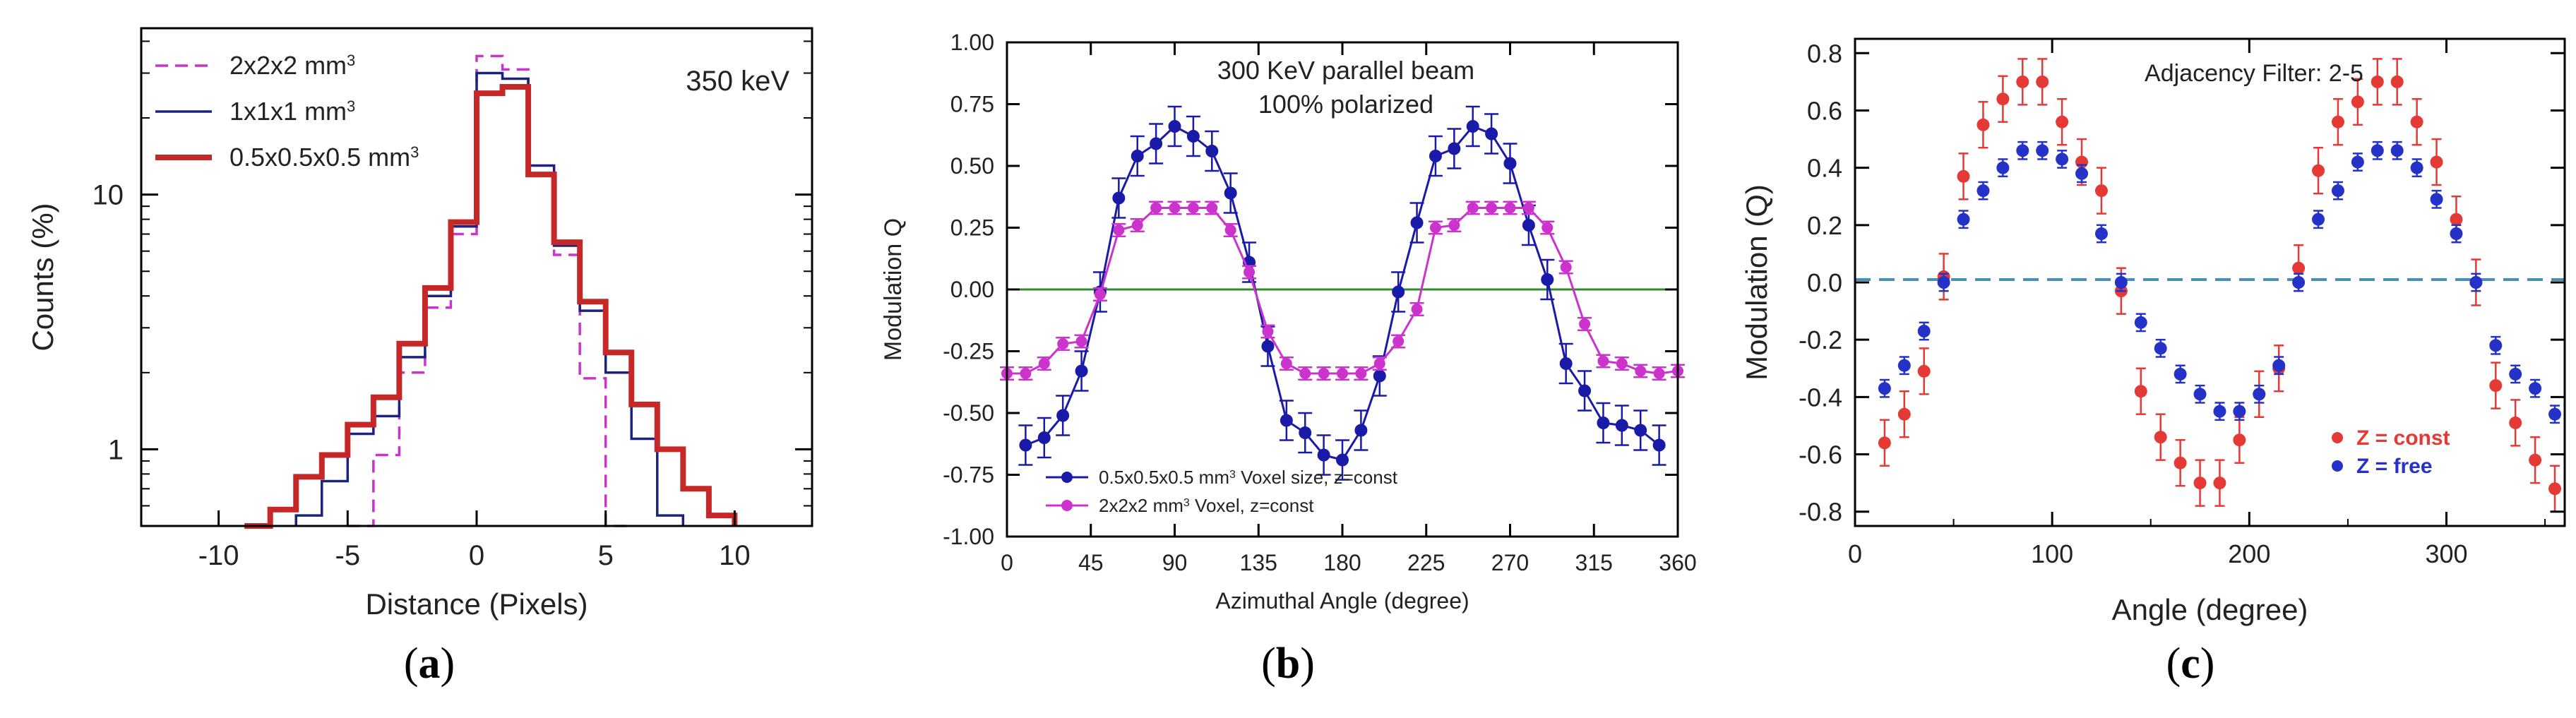 The image size is (2576, 718). What do you see at coordinates (42, 277) in the screenshot?
I see `y-axis-label: Counts (%)` at bounding box center [42, 277].